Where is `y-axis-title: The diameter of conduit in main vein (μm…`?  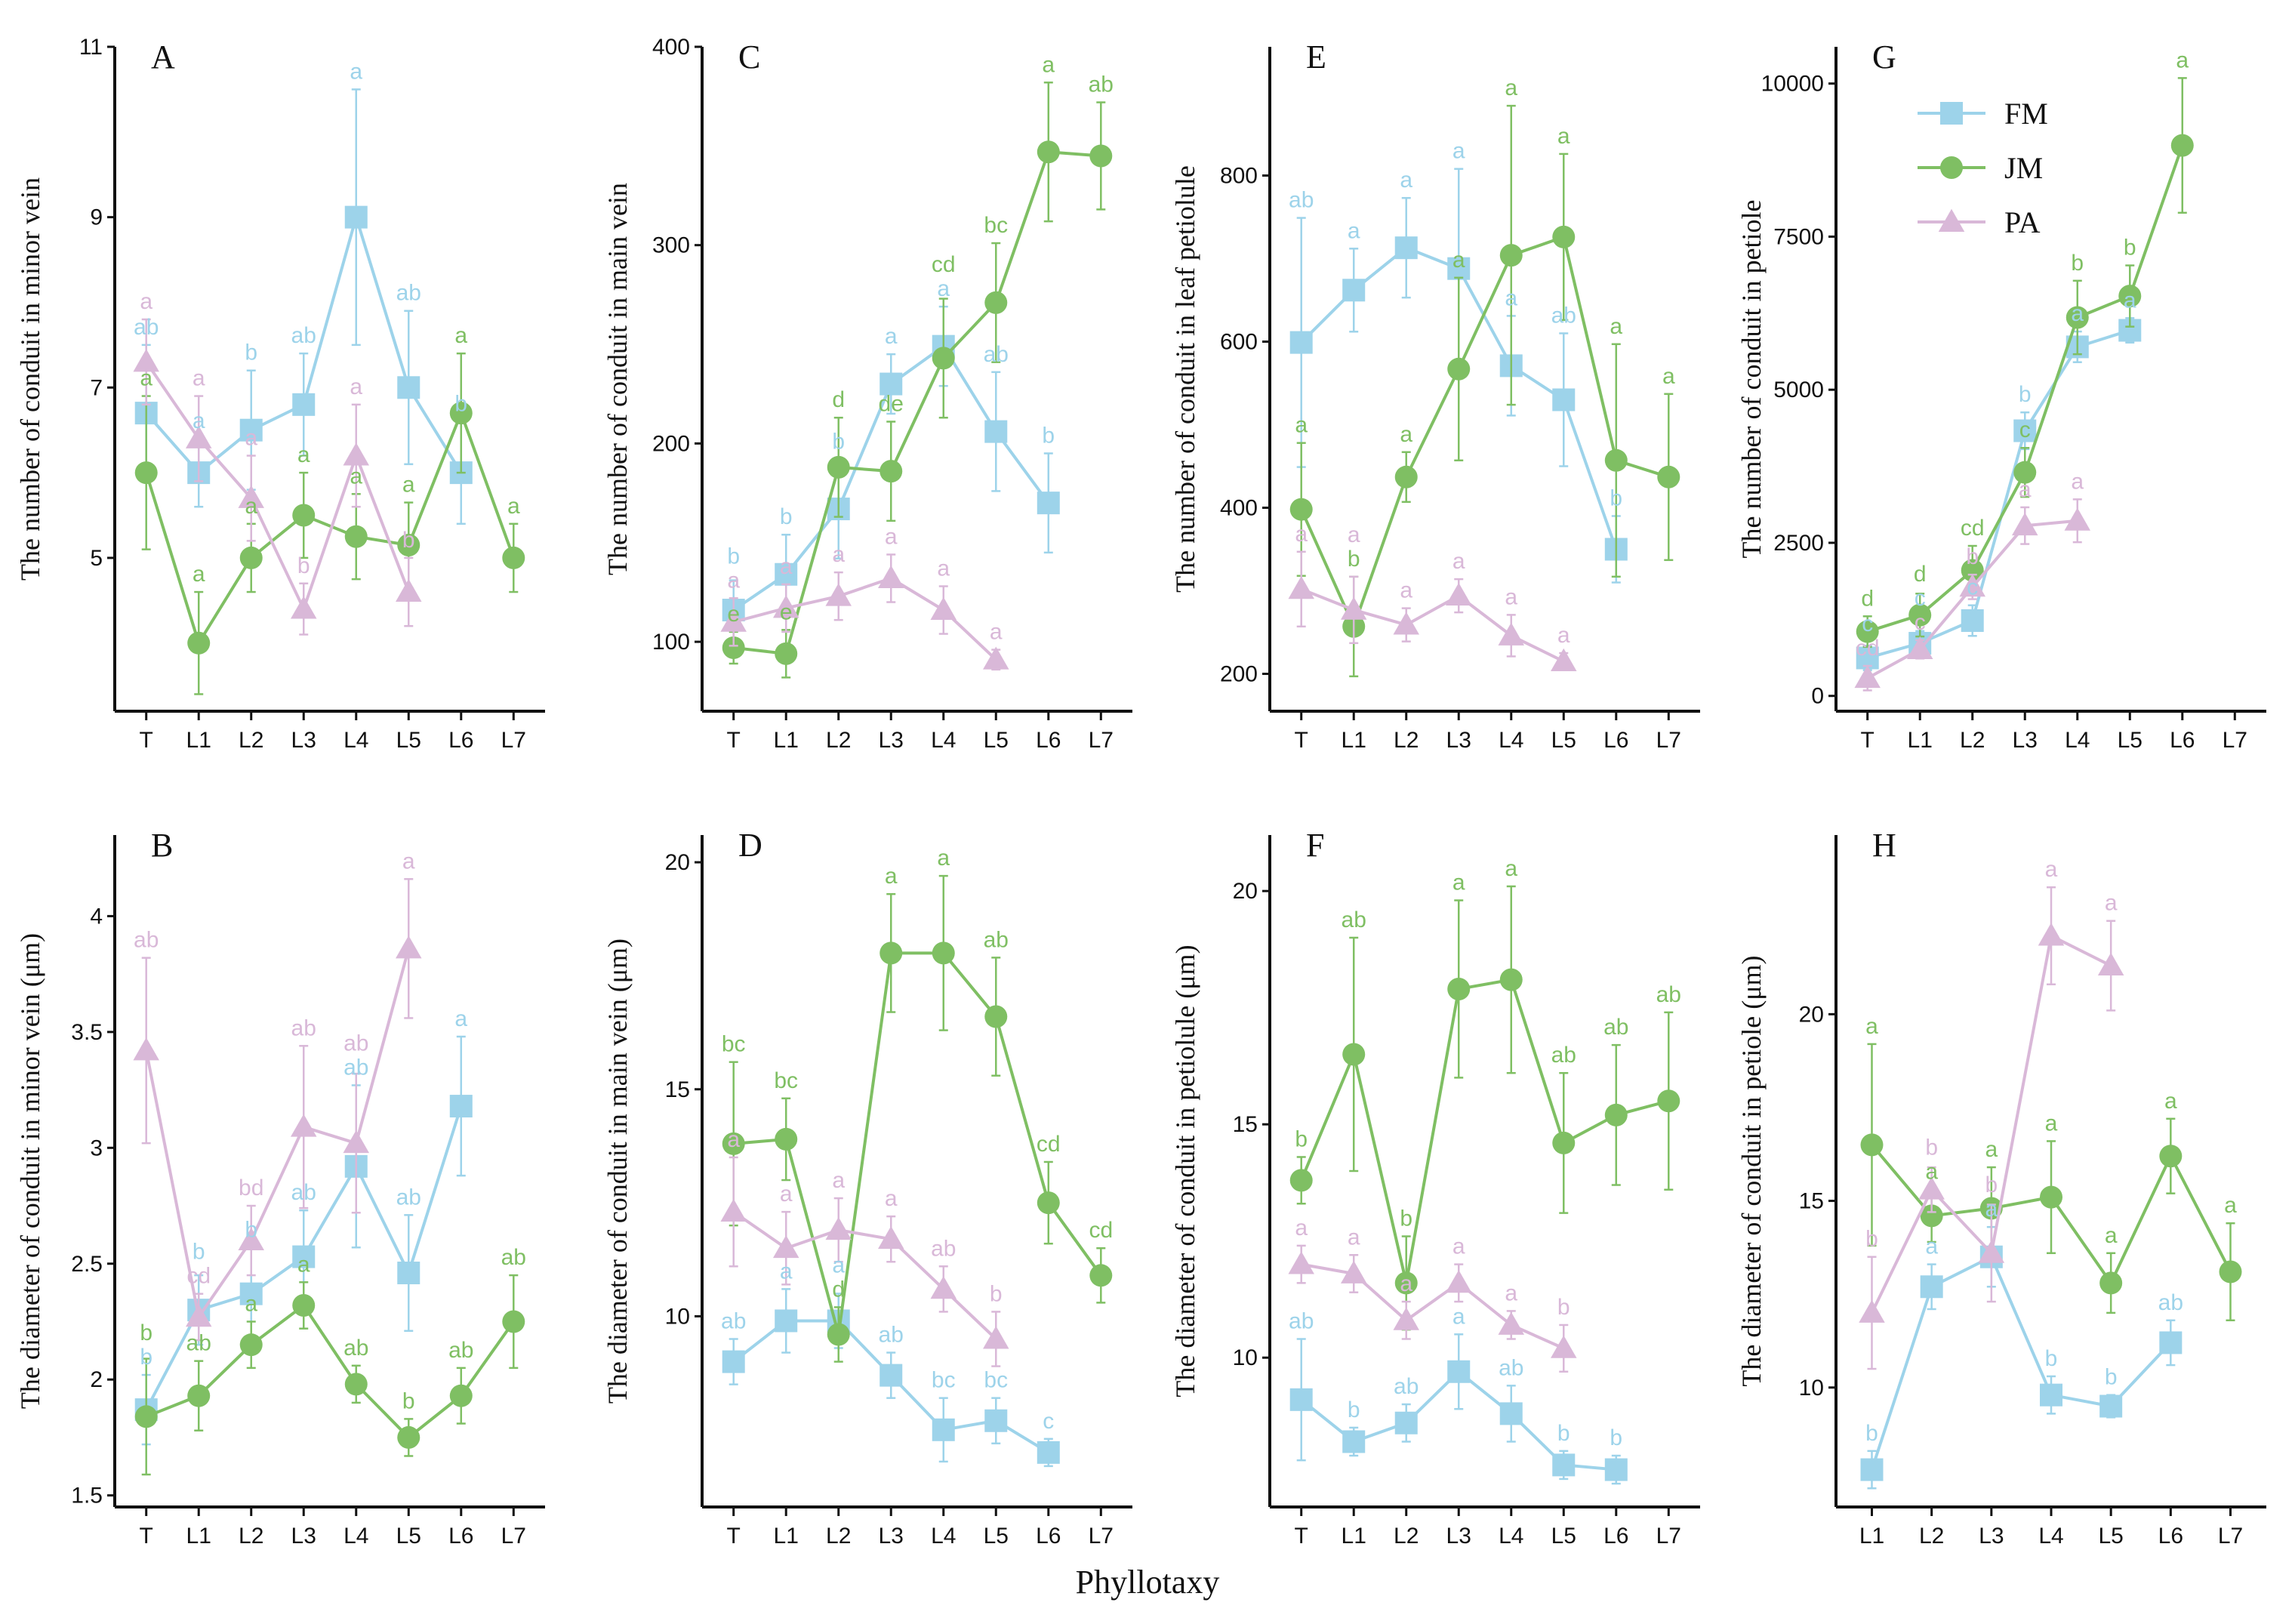 y-axis-title: The diameter of conduit in main vein (μm… is located at coordinates (618, 1171).